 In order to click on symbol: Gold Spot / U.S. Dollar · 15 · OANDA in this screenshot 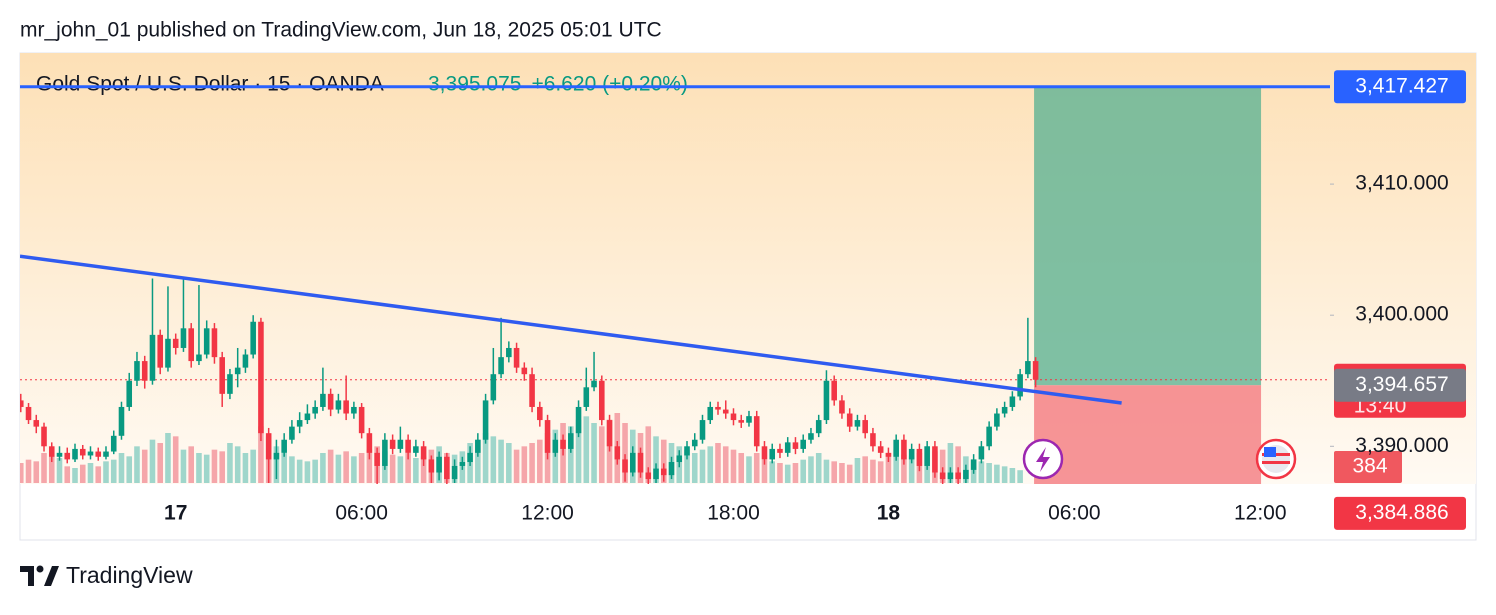, I will do `click(210, 84)`.